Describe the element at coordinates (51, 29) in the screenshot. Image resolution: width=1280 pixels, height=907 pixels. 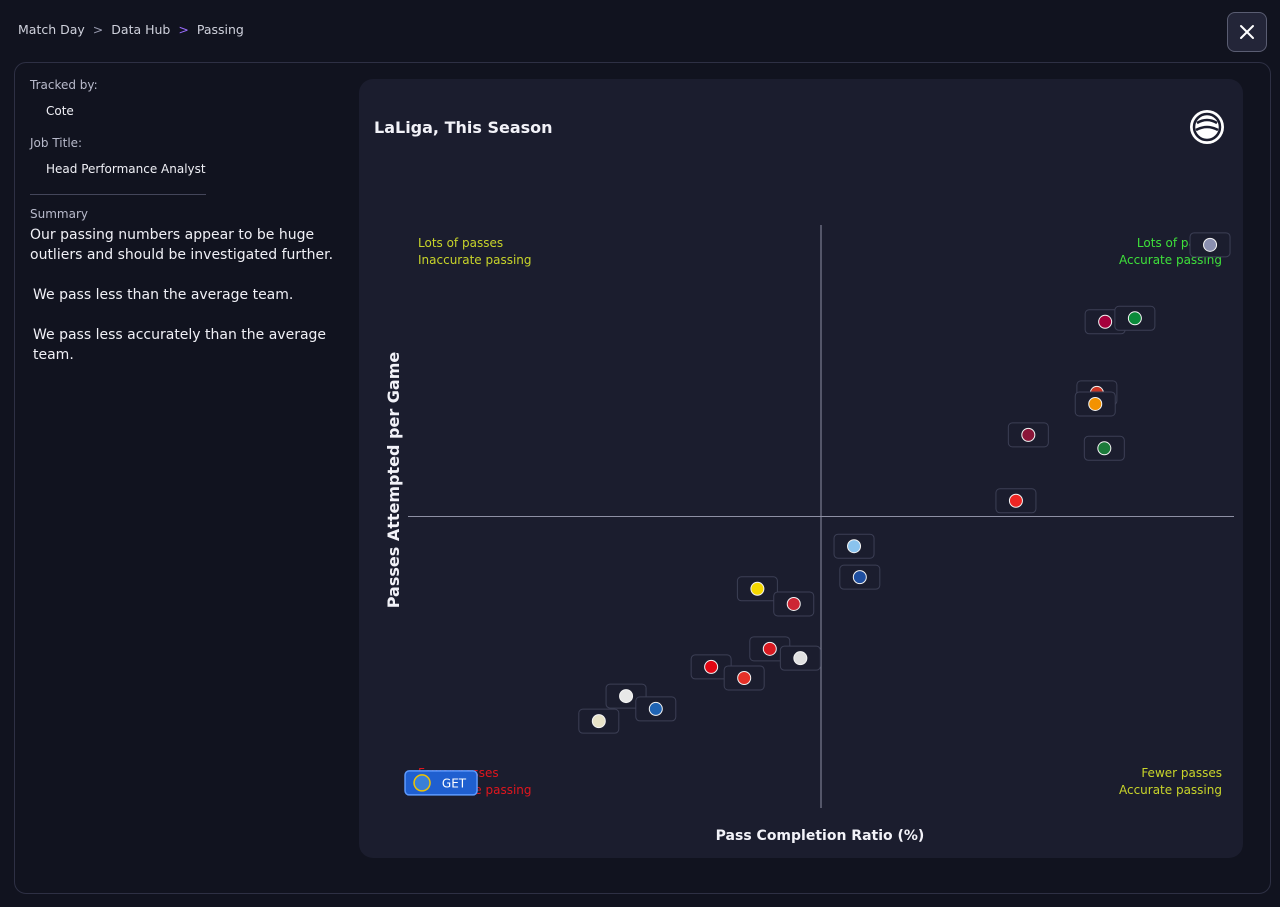
I see `crumb: Match Day` at that location.